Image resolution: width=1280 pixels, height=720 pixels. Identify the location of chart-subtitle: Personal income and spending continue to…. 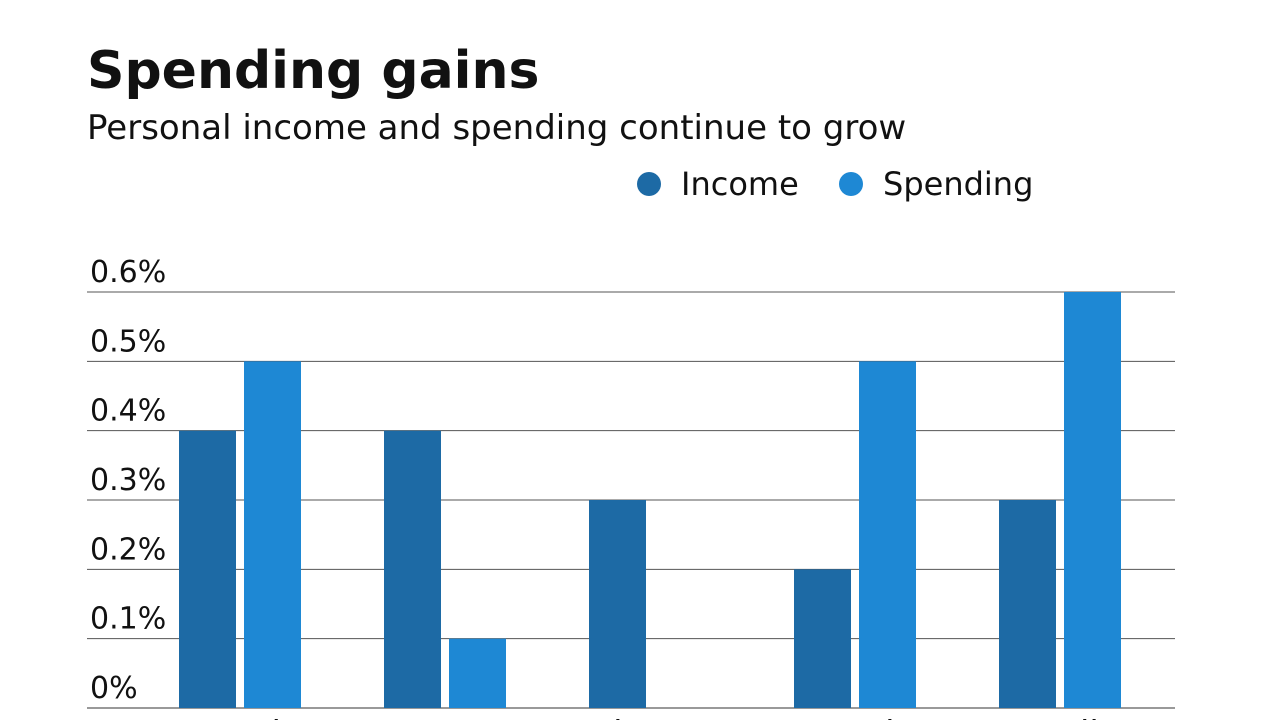
(496, 128).